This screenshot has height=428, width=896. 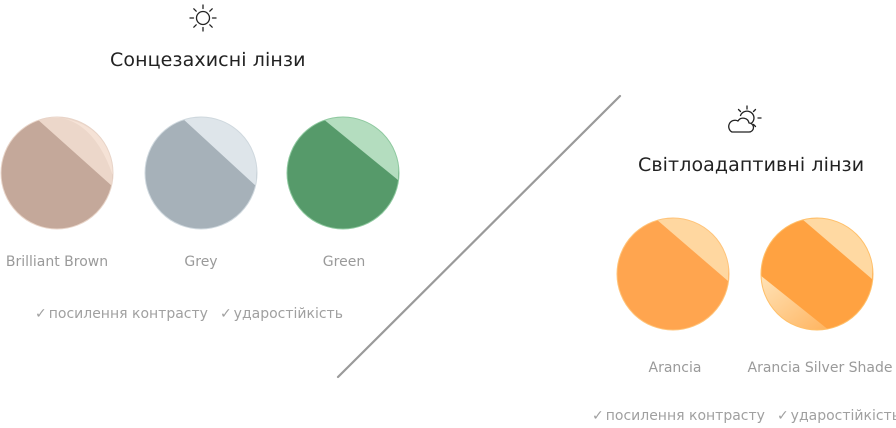 What do you see at coordinates (817, 274) in the screenshot?
I see `lens-arancia-silver-shade` at bounding box center [817, 274].